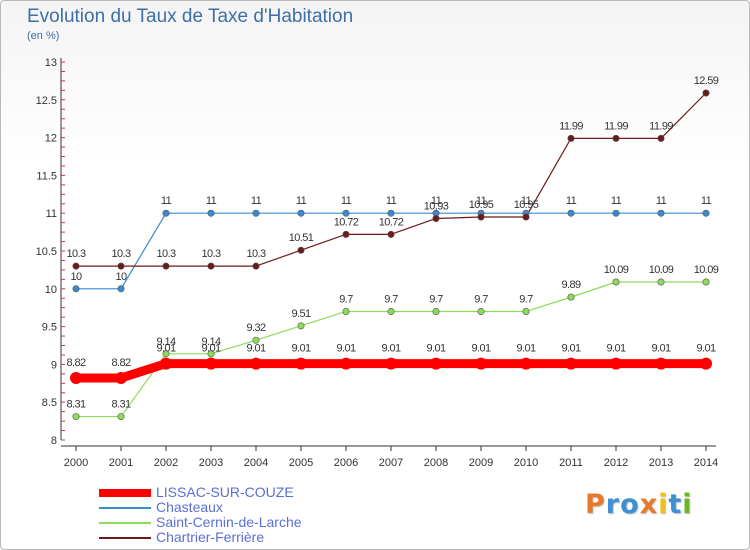 The image size is (750, 550). I want to click on data-label: 10.95, so click(481, 205).